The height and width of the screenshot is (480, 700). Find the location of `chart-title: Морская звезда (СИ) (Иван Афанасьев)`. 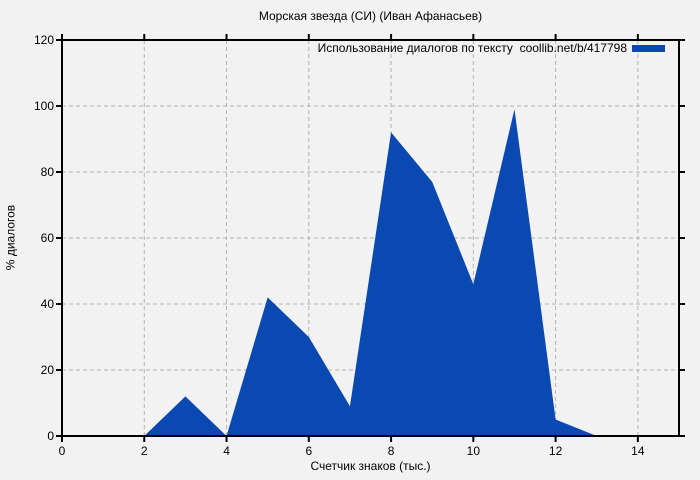

chart-title: Морская звезда (СИ) (Иван Афанасьев) is located at coordinates (370, 16).